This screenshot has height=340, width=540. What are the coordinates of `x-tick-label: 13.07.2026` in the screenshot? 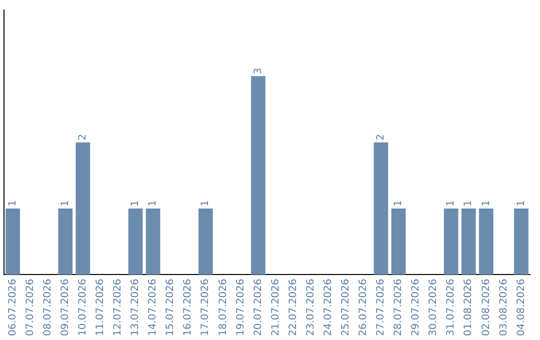 It's located at (136, 307).